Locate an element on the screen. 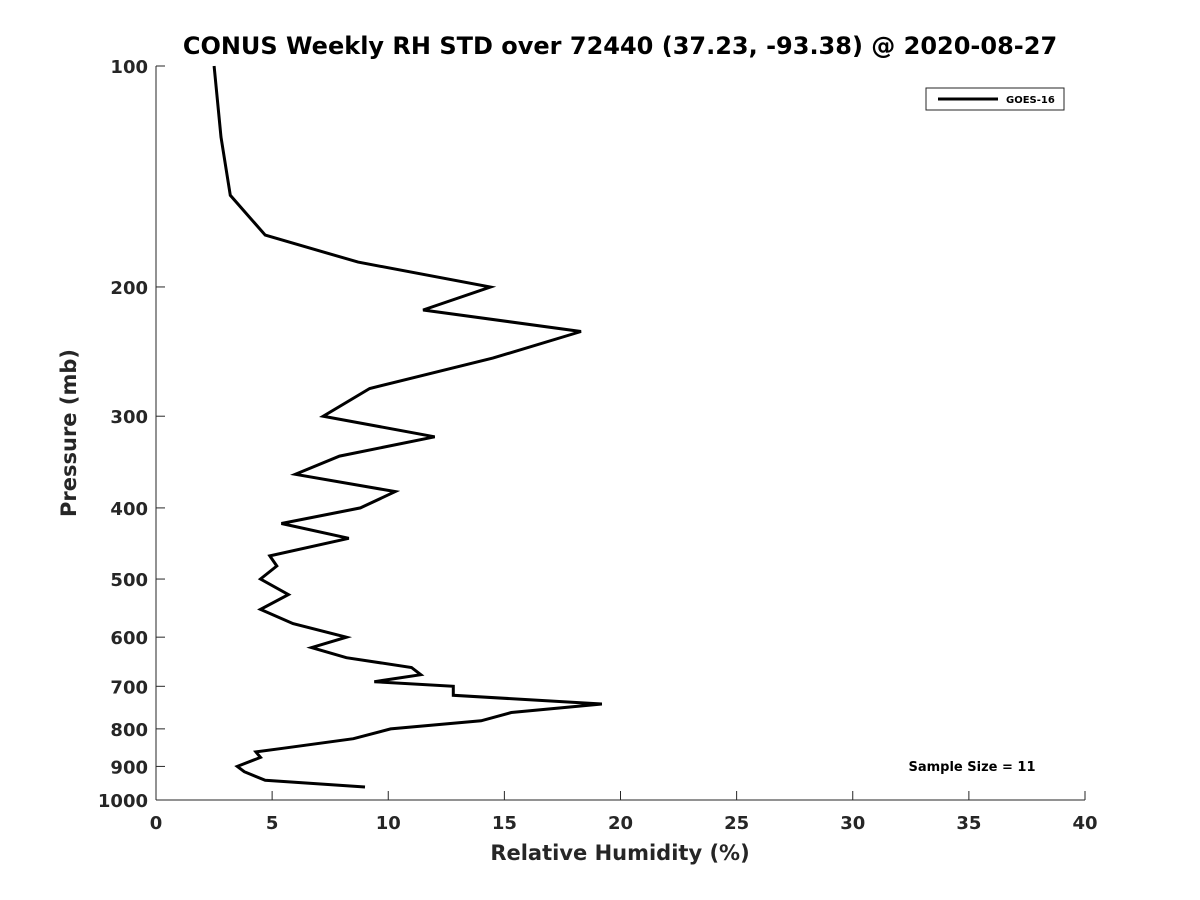  y-axis-label: Pressure (mb) is located at coordinates (69, 433).